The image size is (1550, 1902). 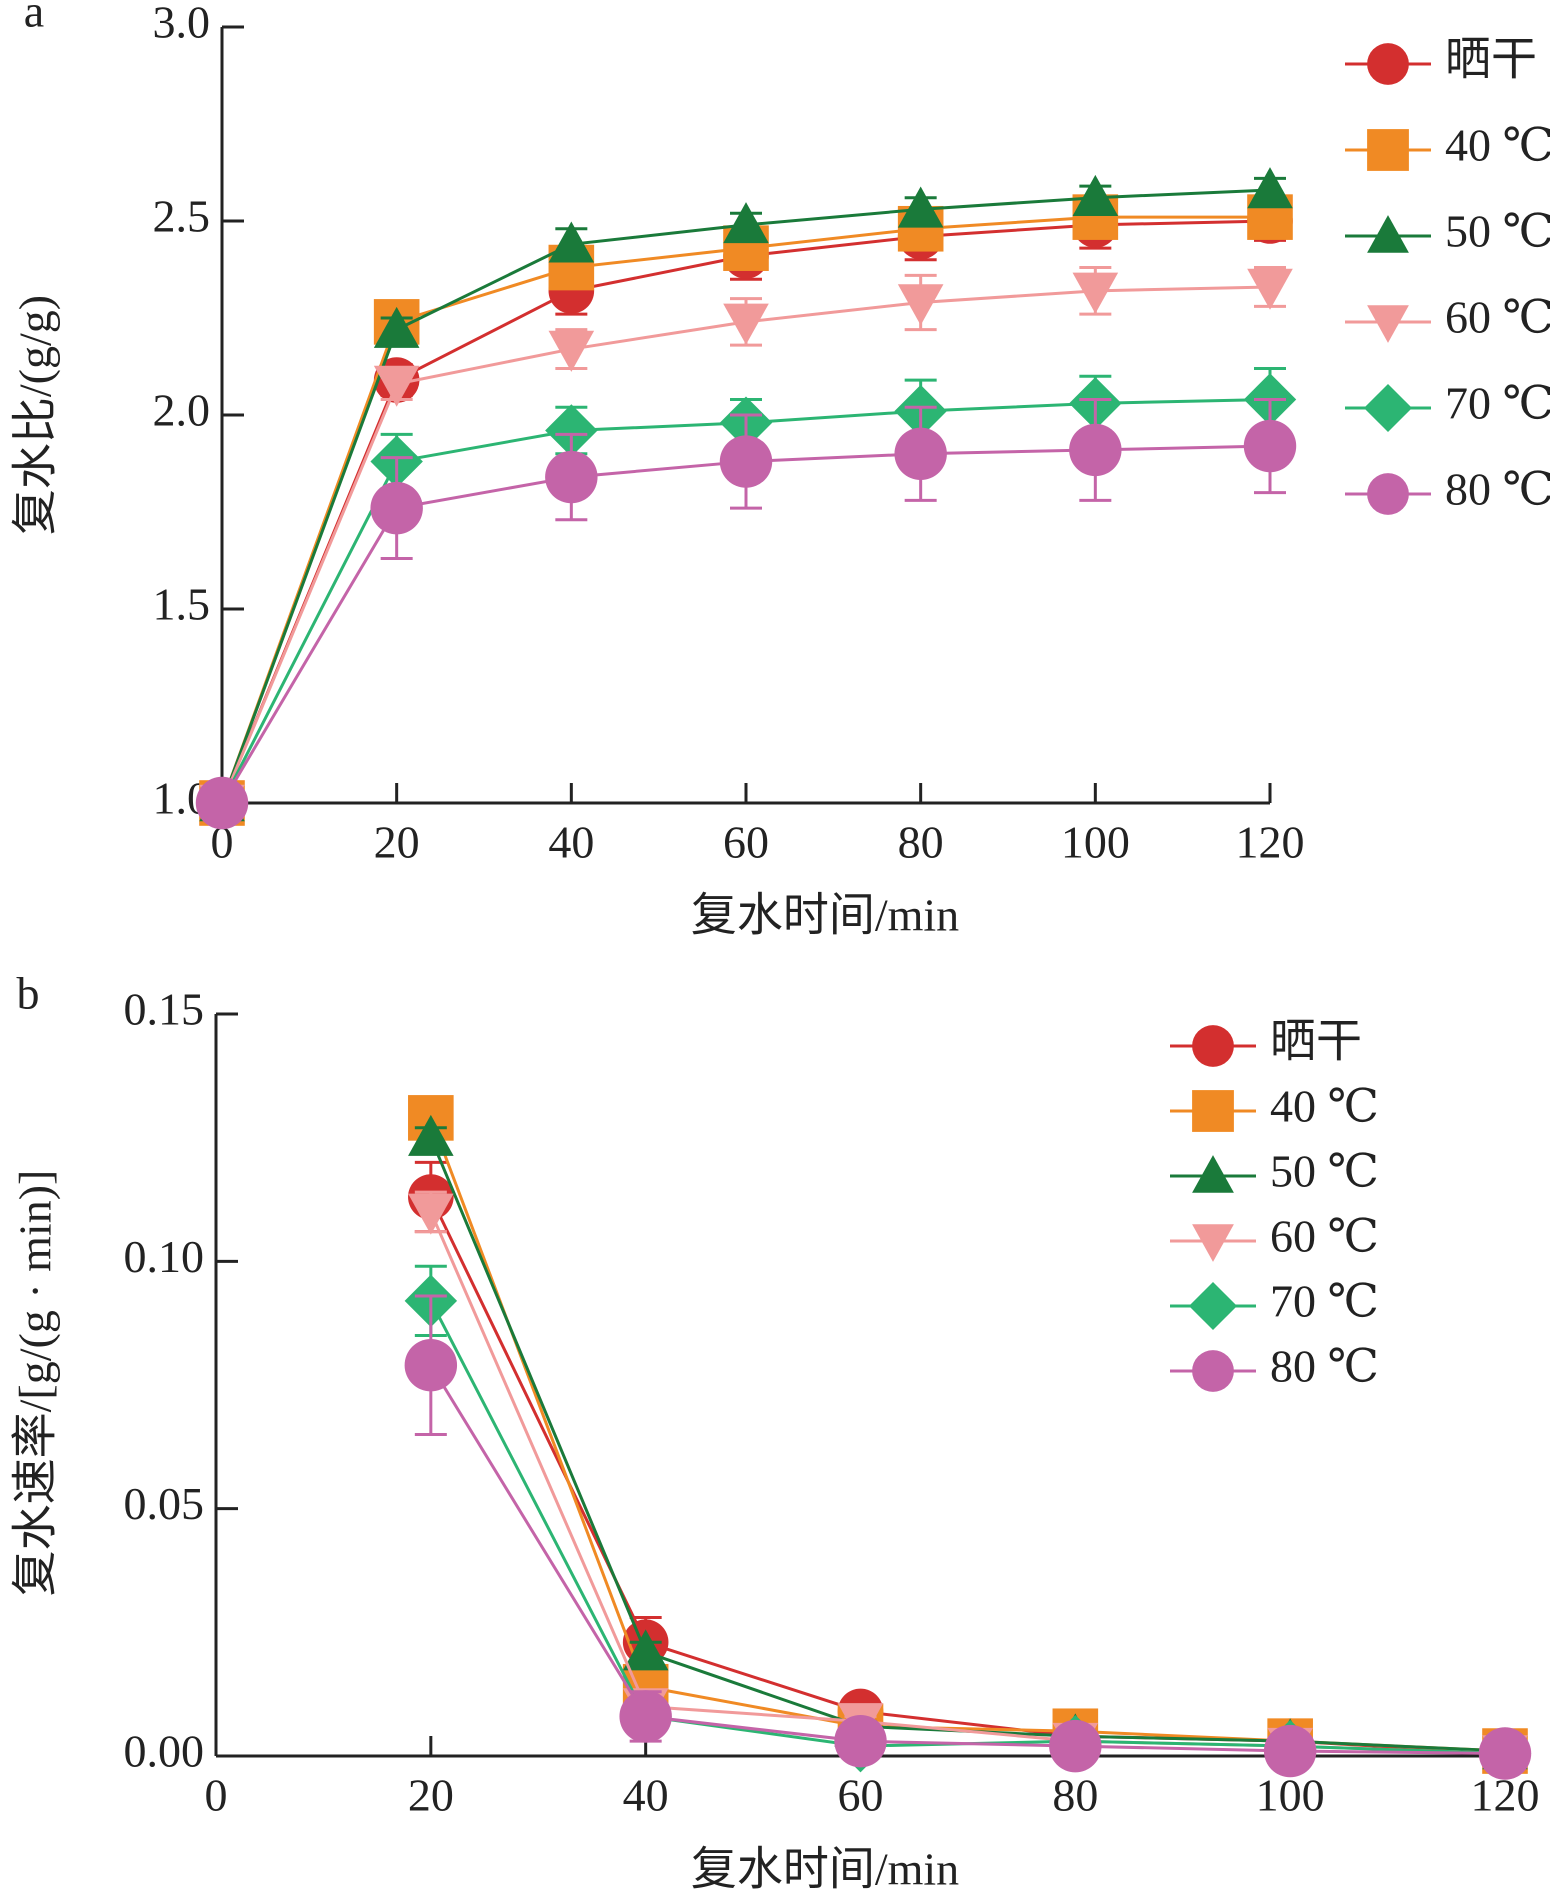 What do you see at coordinates (182, 24) in the screenshot?
I see `y-tick-label: 3.0` at bounding box center [182, 24].